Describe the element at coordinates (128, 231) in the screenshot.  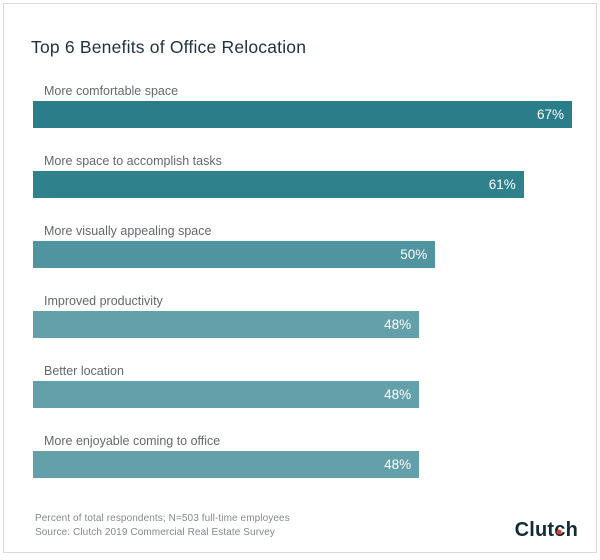
I see `bar-category-label: More visually appealing space` at that location.